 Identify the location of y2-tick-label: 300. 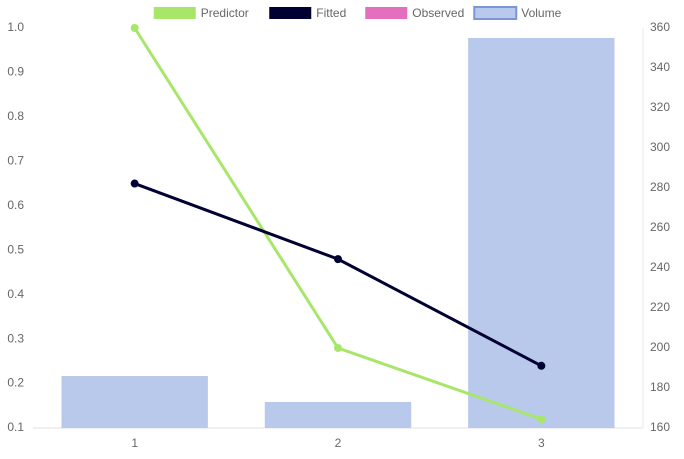
(660, 147).